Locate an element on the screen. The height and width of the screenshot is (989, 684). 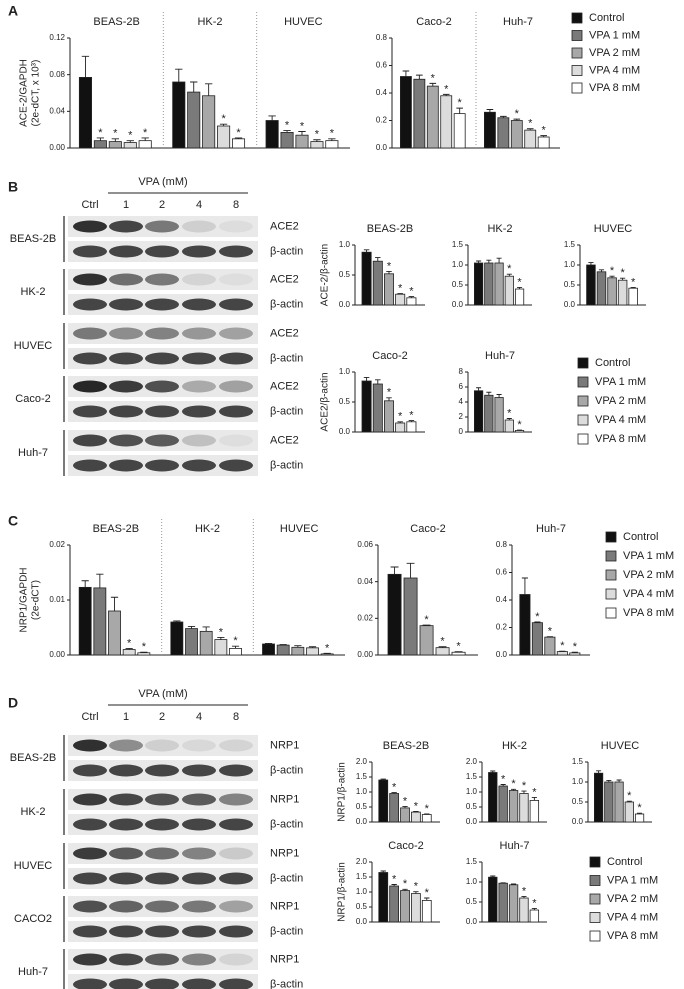
cell-label: CACO2 is located at coordinates (33, 919).